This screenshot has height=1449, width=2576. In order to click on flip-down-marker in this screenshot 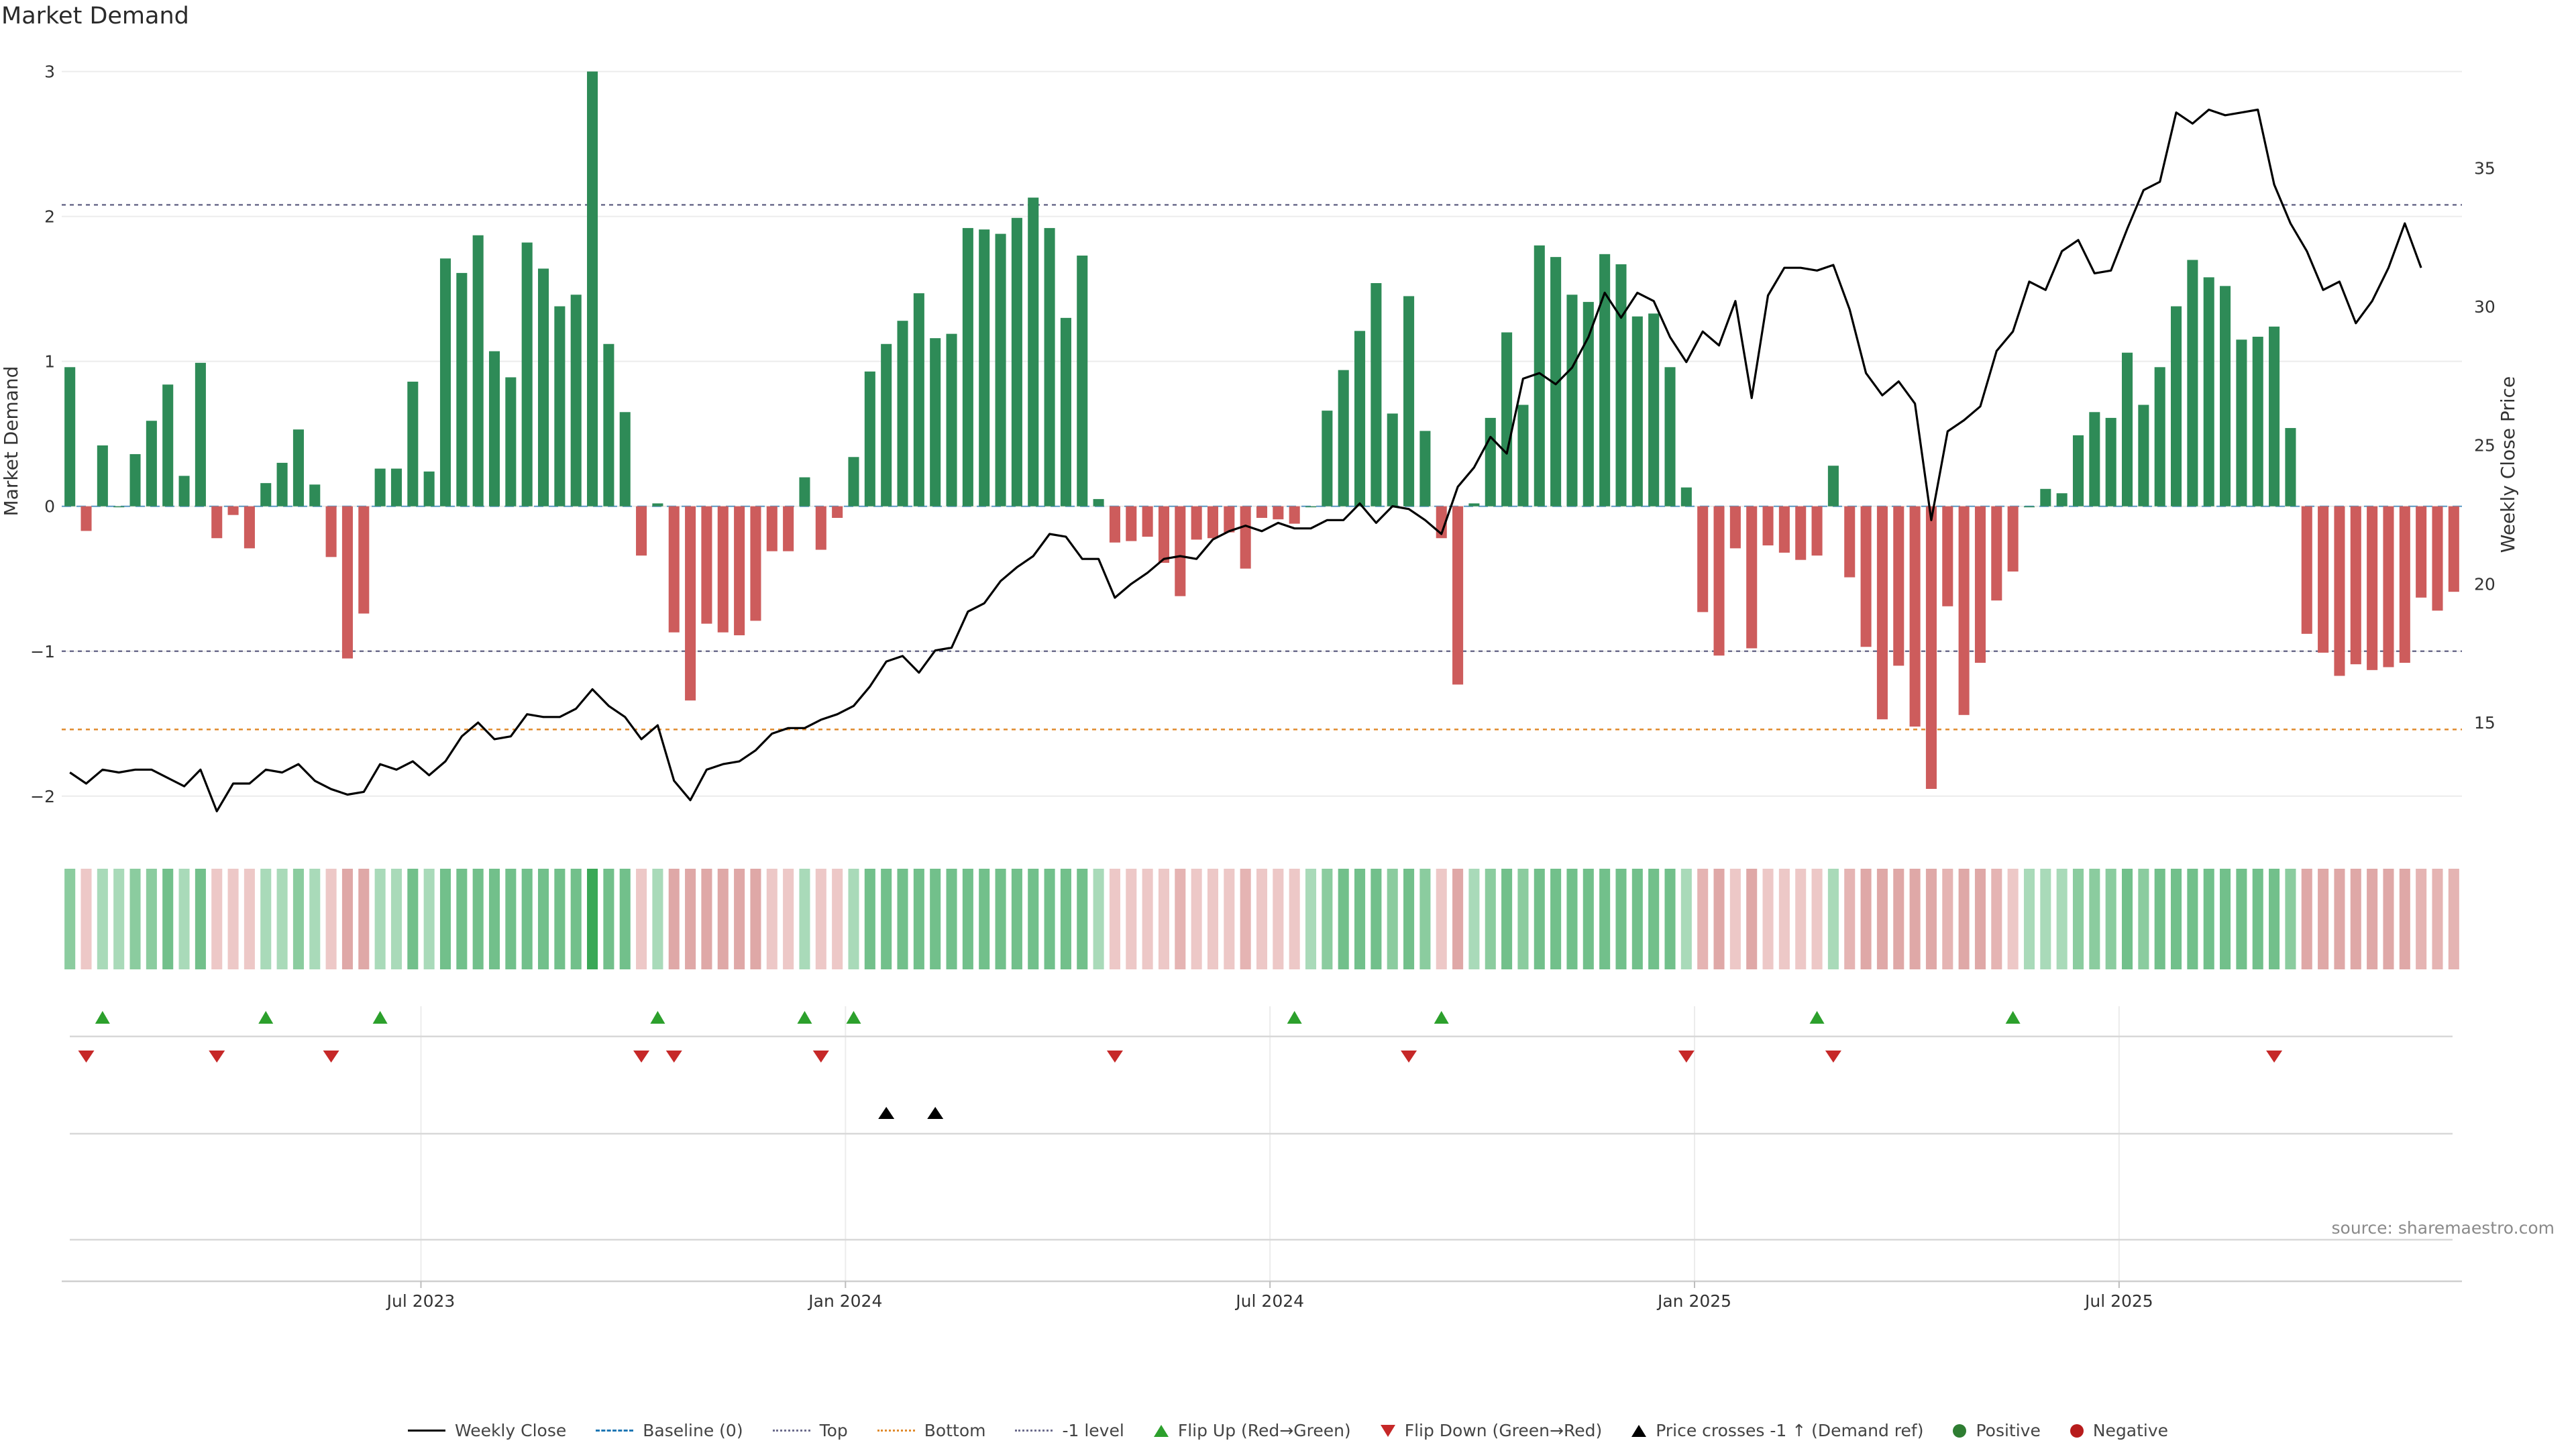, I will do `click(86, 1057)`.